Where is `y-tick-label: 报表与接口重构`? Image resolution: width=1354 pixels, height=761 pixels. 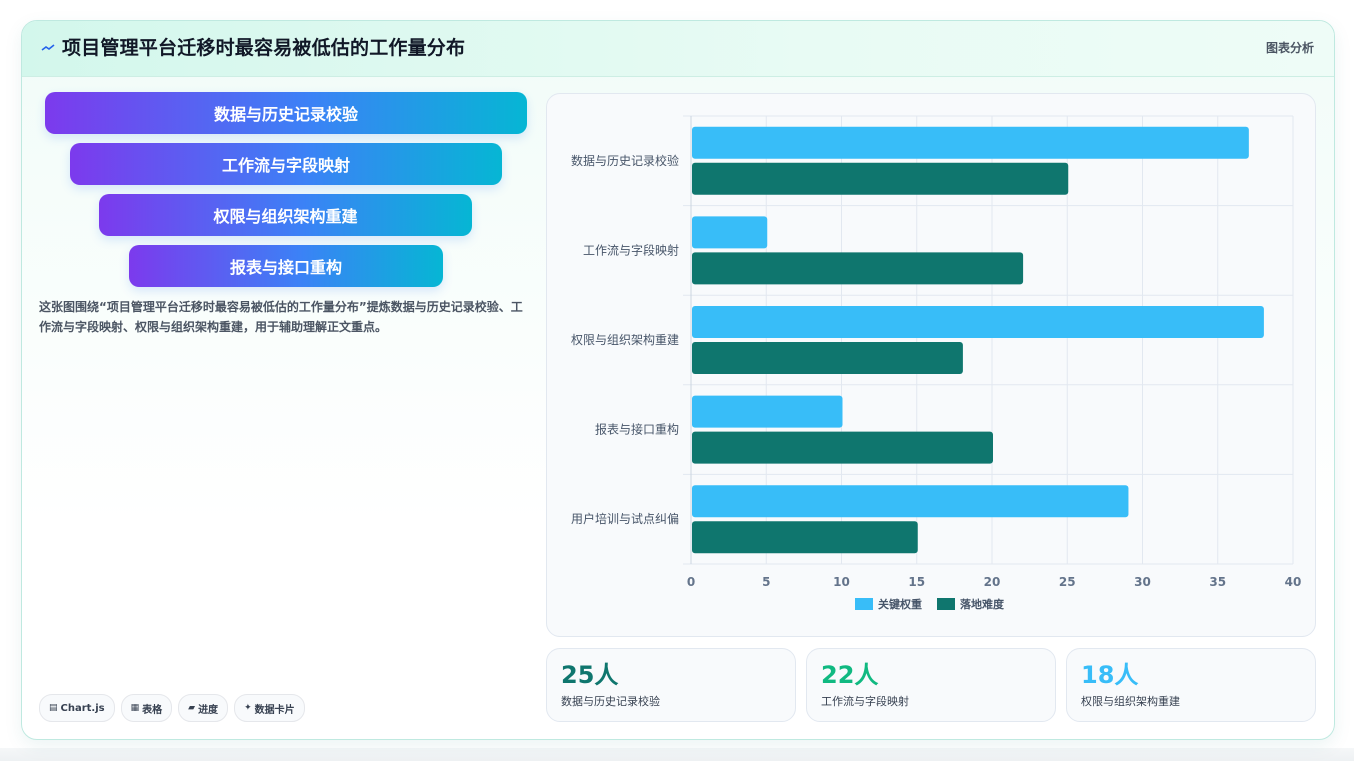 y-tick-label: 报表与接口重构 is located at coordinates (637, 429).